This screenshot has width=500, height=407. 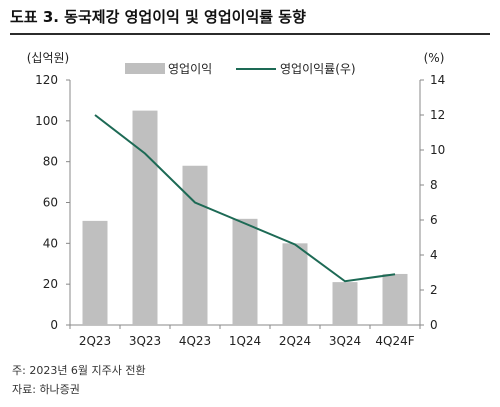 What do you see at coordinates (295, 341) in the screenshot?
I see `x-tick-label: 2Q24` at bounding box center [295, 341].